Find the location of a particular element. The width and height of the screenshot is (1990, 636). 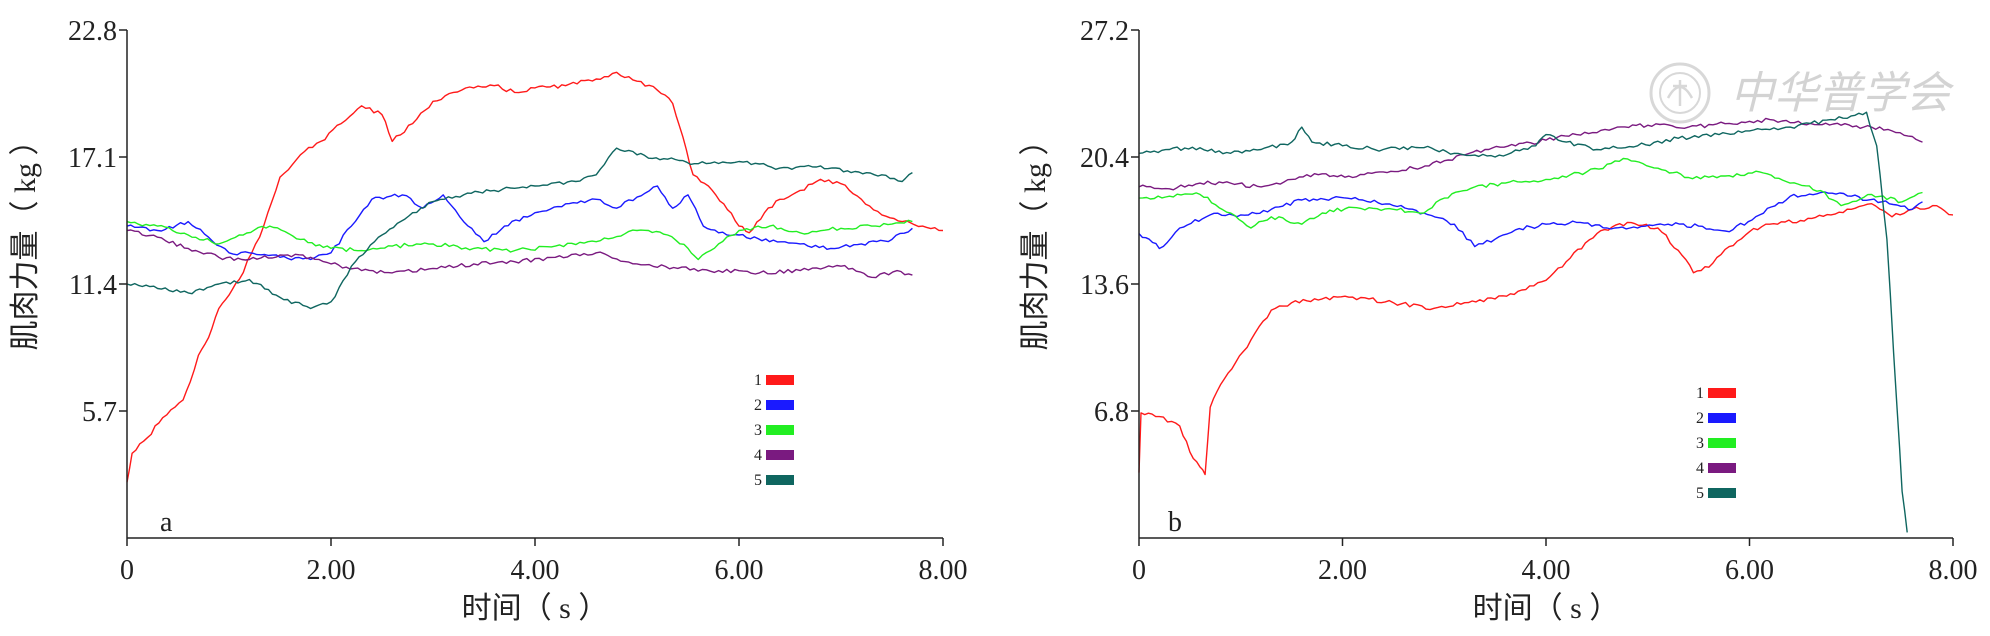

panel-a-series-4-line is located at coordinates (519, 254).